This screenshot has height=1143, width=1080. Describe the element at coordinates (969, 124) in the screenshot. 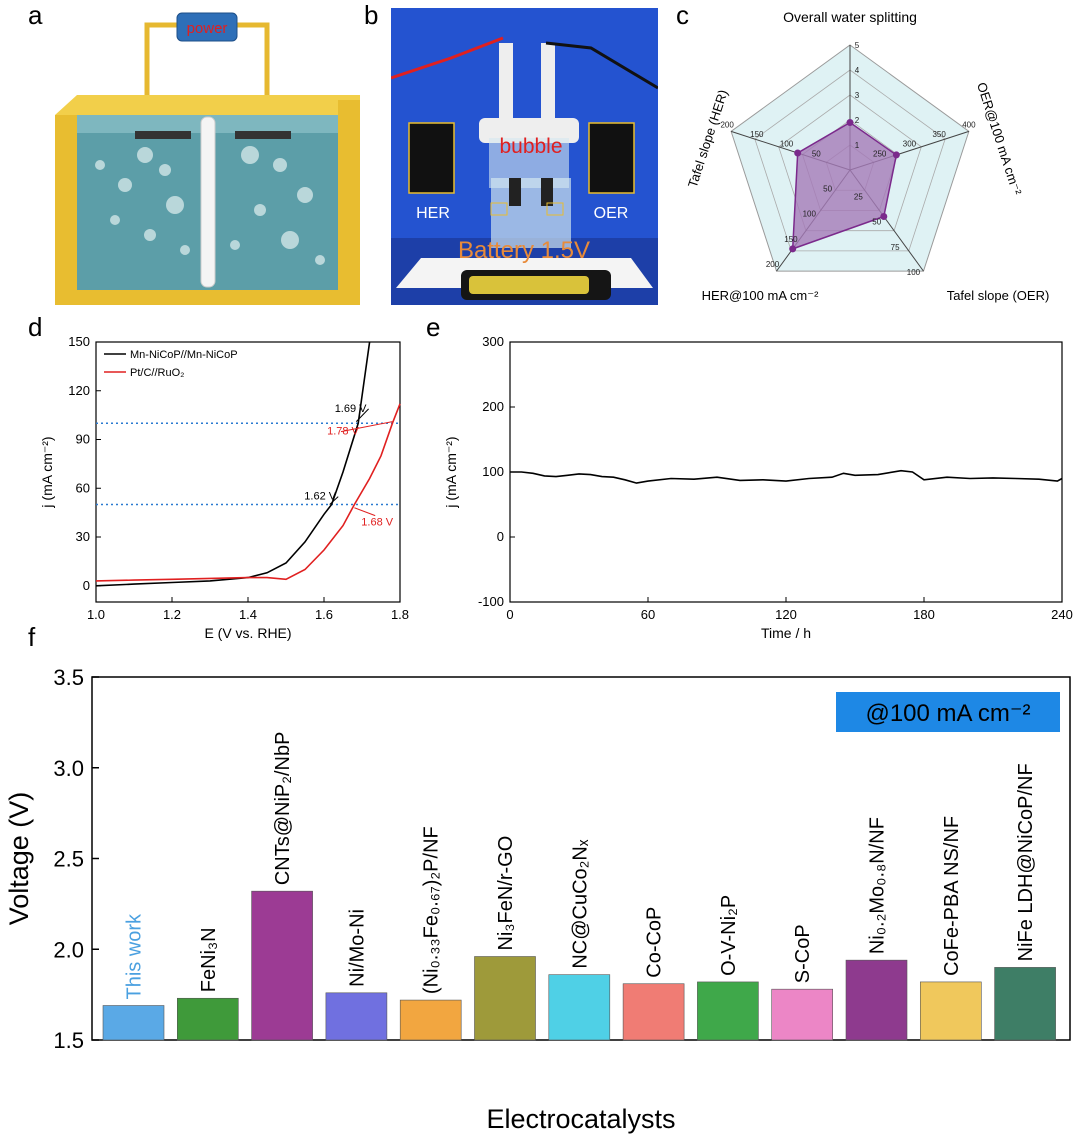

I see `radar-tick-label: 400` at that location.